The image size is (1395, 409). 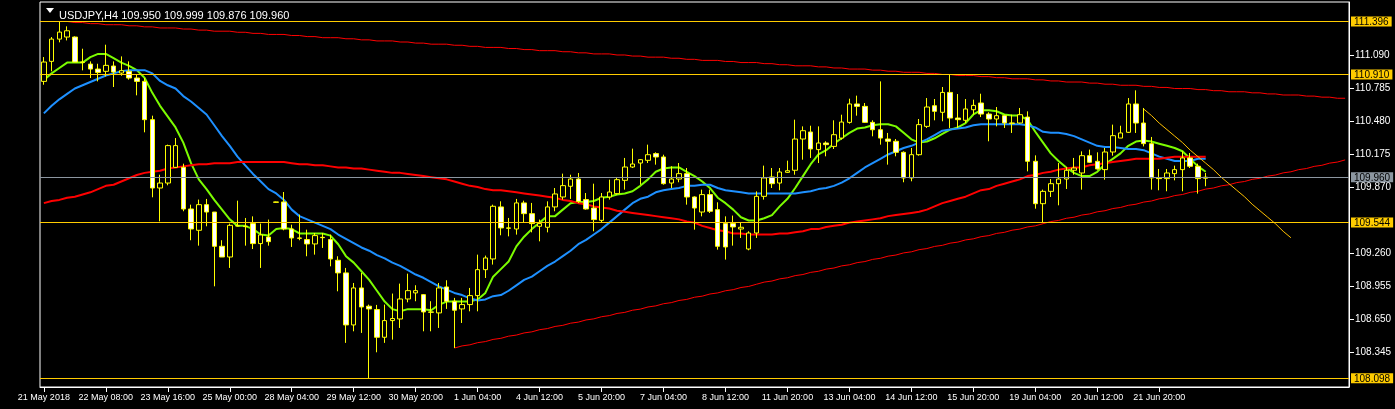 I want to click on x-tick-label: 4 Jun 12:00, so click(x=540, y=396).